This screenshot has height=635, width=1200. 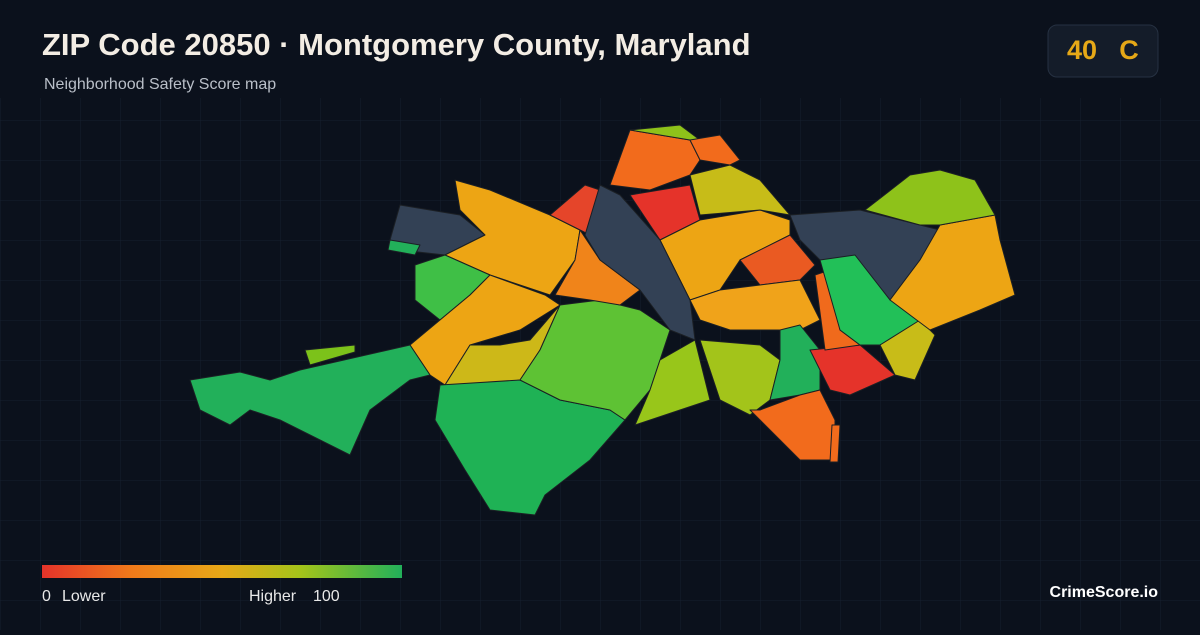 What do you see at coordinates (222, 571) in the screenshot?
I see `legend-scale` at bounding box center [222, 571].